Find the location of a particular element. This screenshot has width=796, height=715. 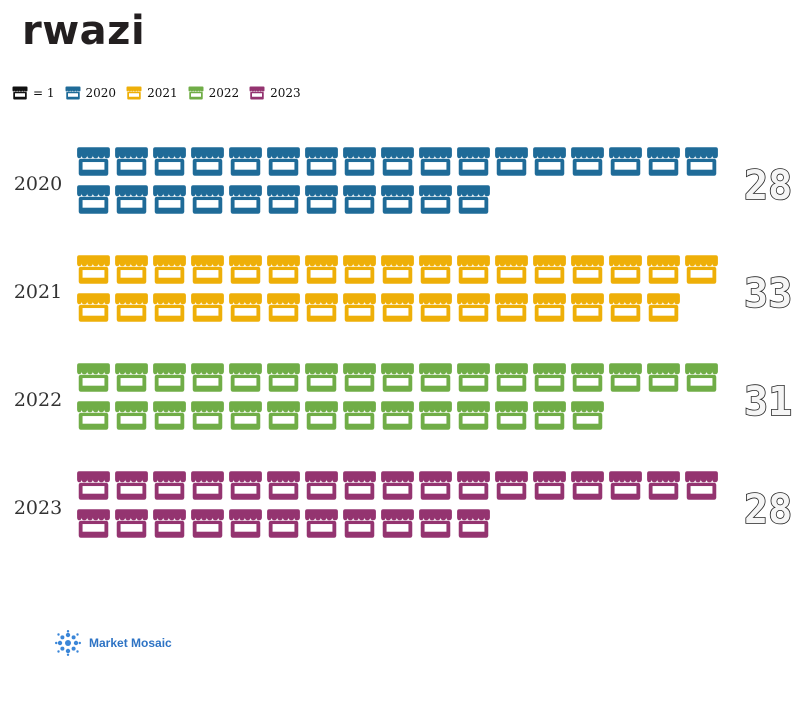

legend-unit-label: = 1 is located at coordinates (44, 93).